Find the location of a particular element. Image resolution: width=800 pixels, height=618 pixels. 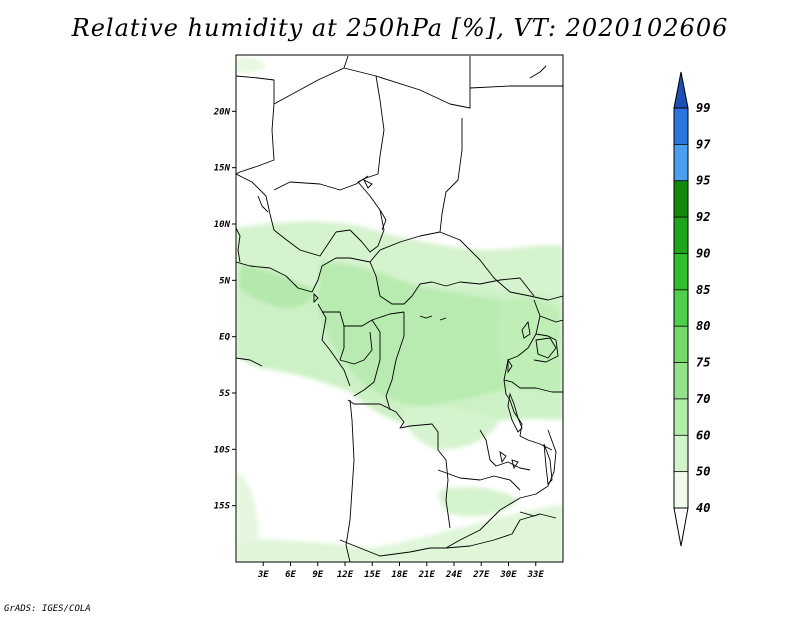

lat-tick-label: 5S is located at coordinates (224, 394).